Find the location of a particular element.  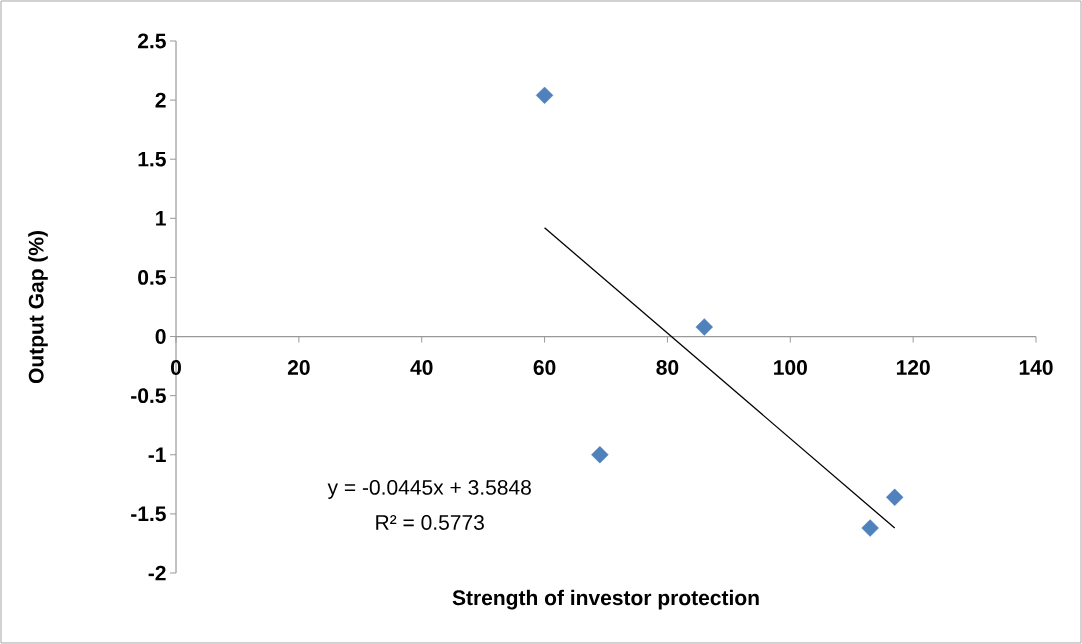

y-tick-label: 2.5 is located at coordinates (152, 41).